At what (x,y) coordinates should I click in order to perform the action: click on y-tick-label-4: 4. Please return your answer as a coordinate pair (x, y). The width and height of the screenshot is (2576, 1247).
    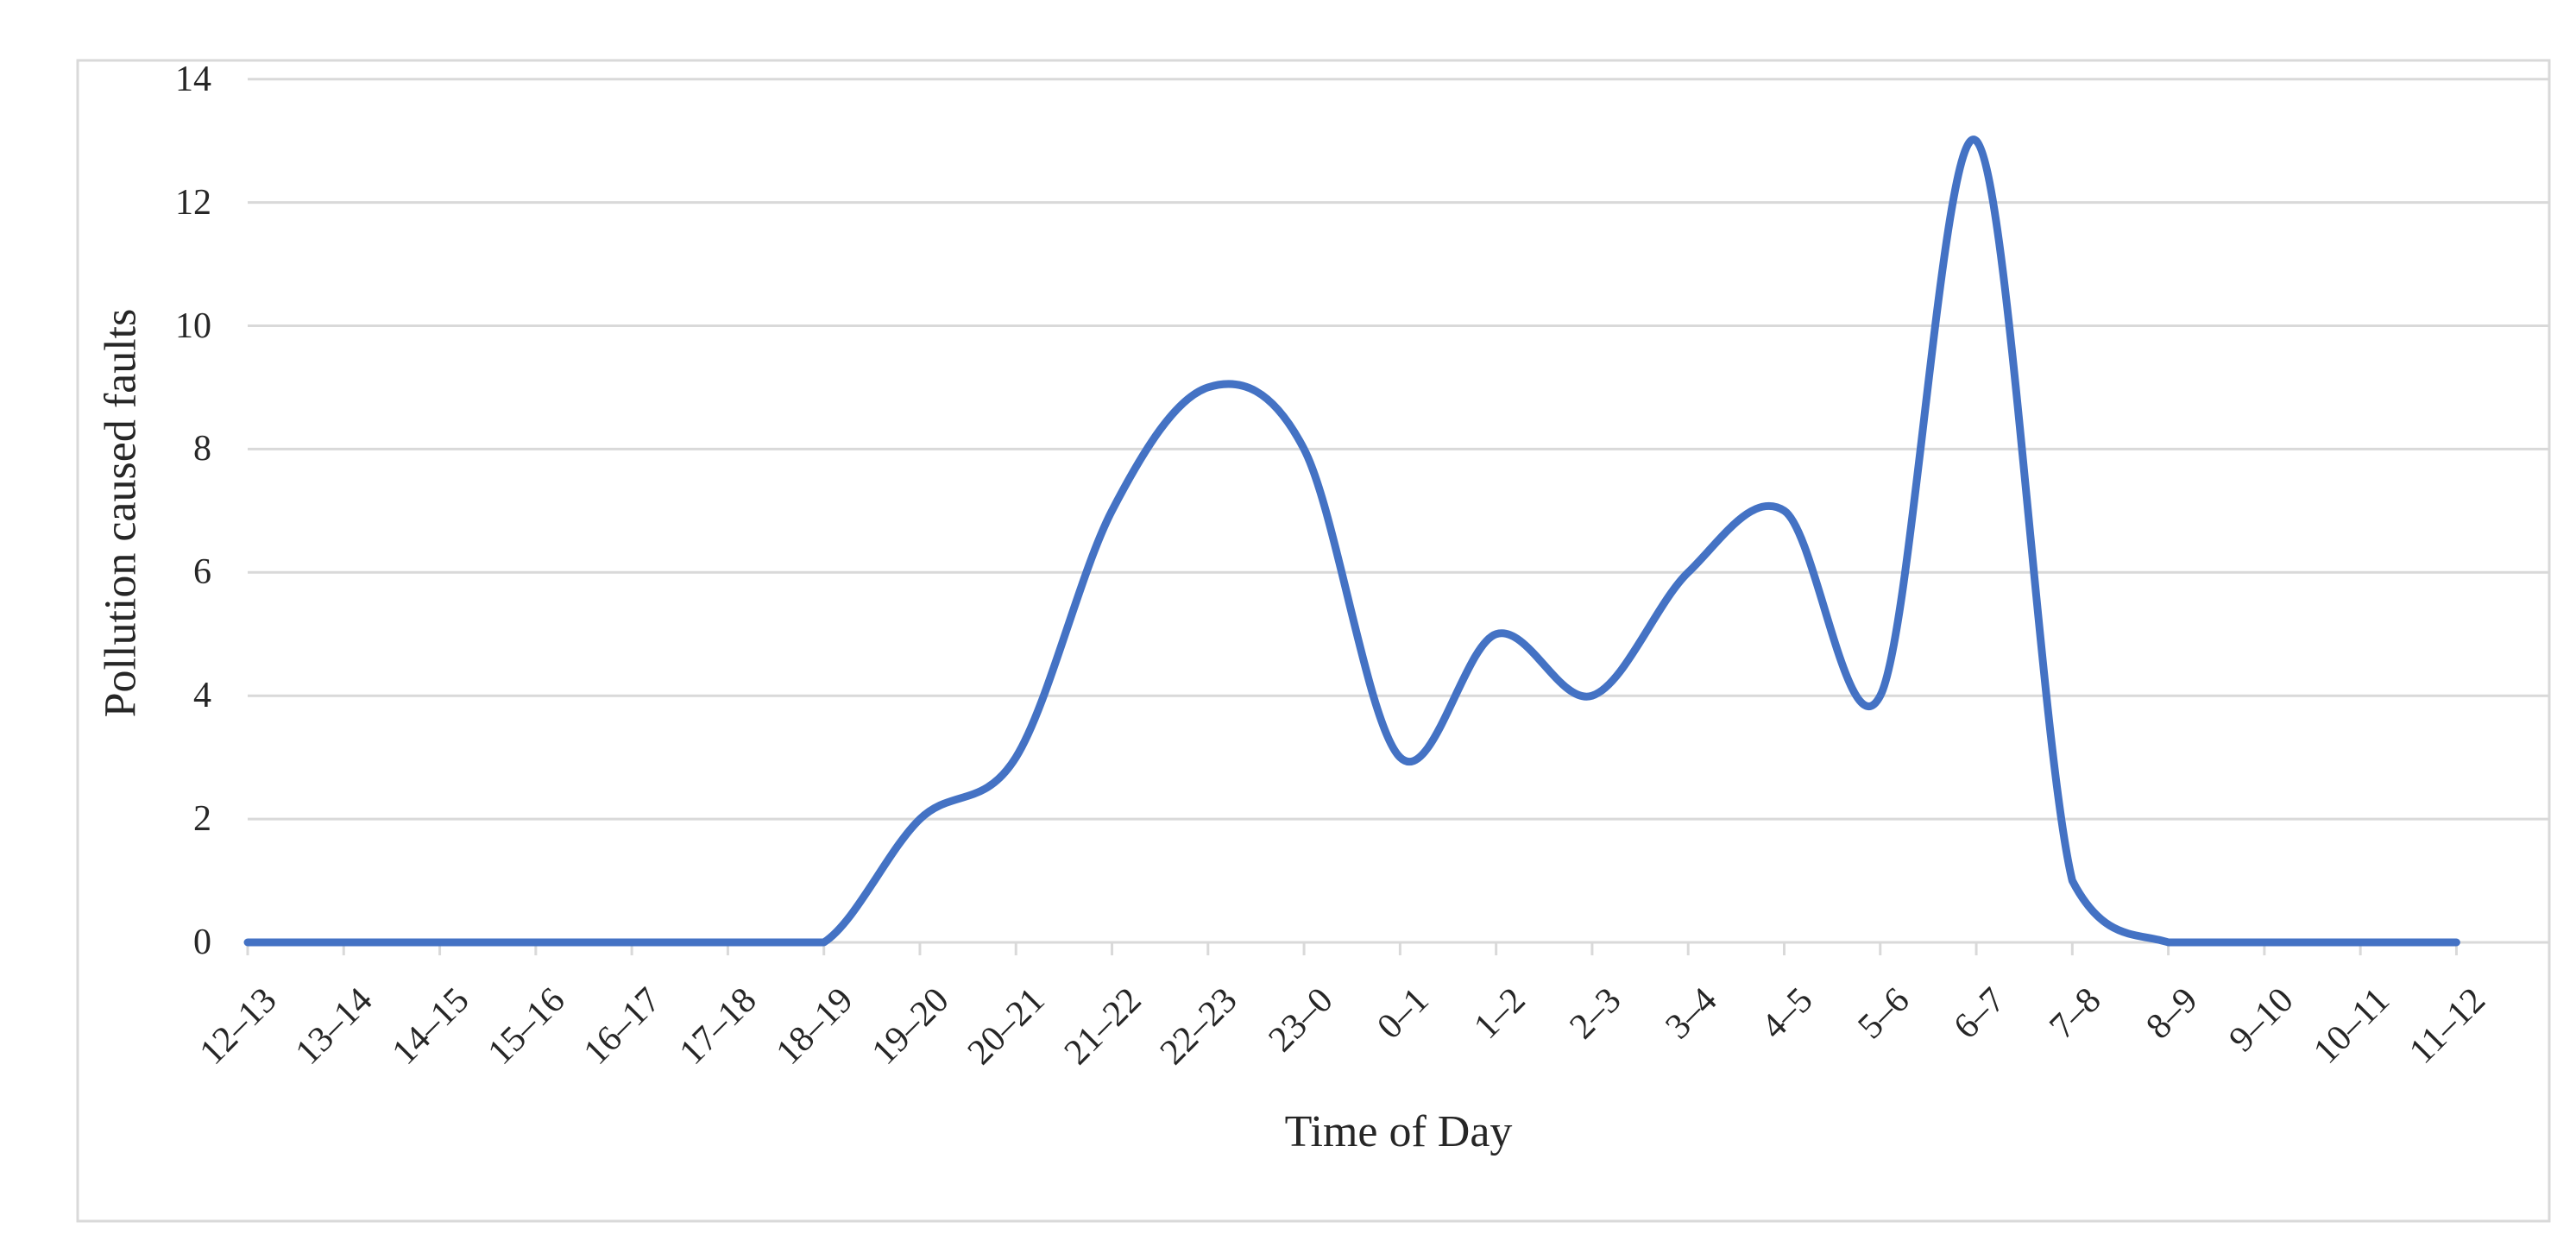
    Looking at the image, I should click on (202, 696).